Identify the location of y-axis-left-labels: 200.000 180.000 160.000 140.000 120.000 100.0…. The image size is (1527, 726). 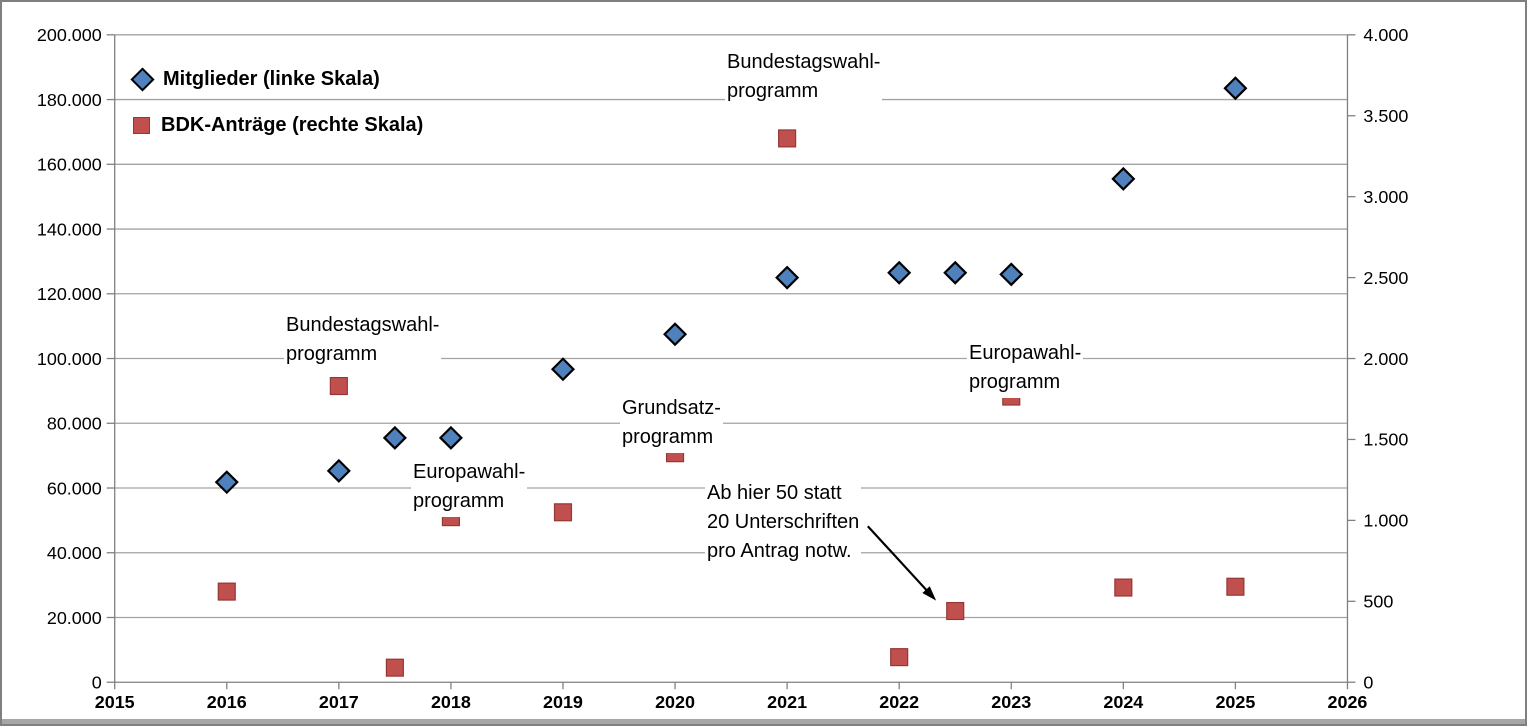
(76, 358).